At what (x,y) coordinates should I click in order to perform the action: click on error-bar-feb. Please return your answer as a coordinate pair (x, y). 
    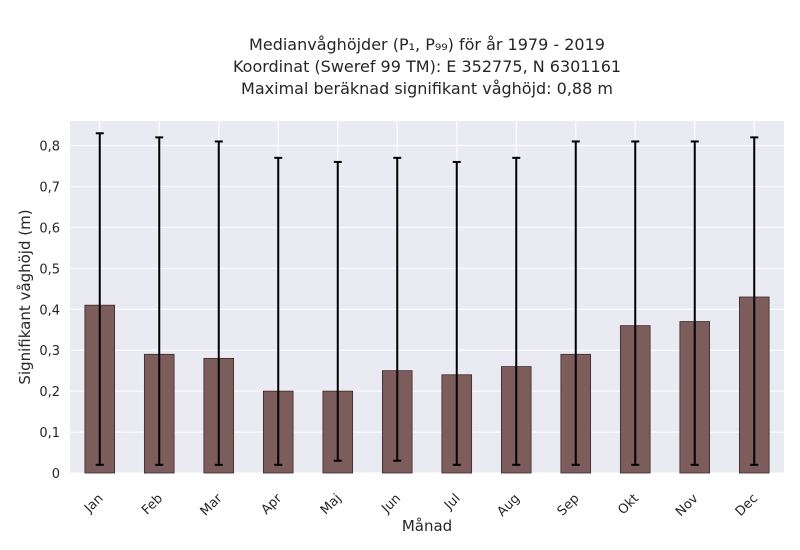
    Looking at the image, I should click on (159, 301).